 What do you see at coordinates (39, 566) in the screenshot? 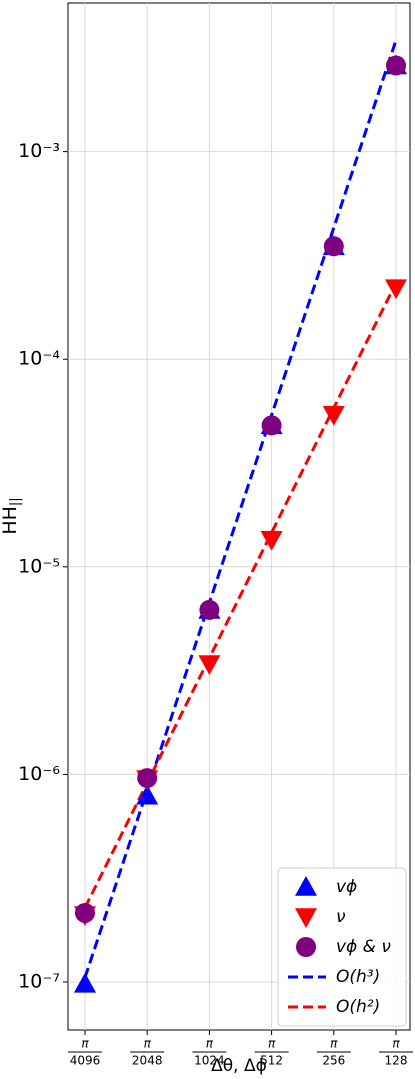
I see `y-tick-label: 10⁻⁵` at bounding box center [39, 566].